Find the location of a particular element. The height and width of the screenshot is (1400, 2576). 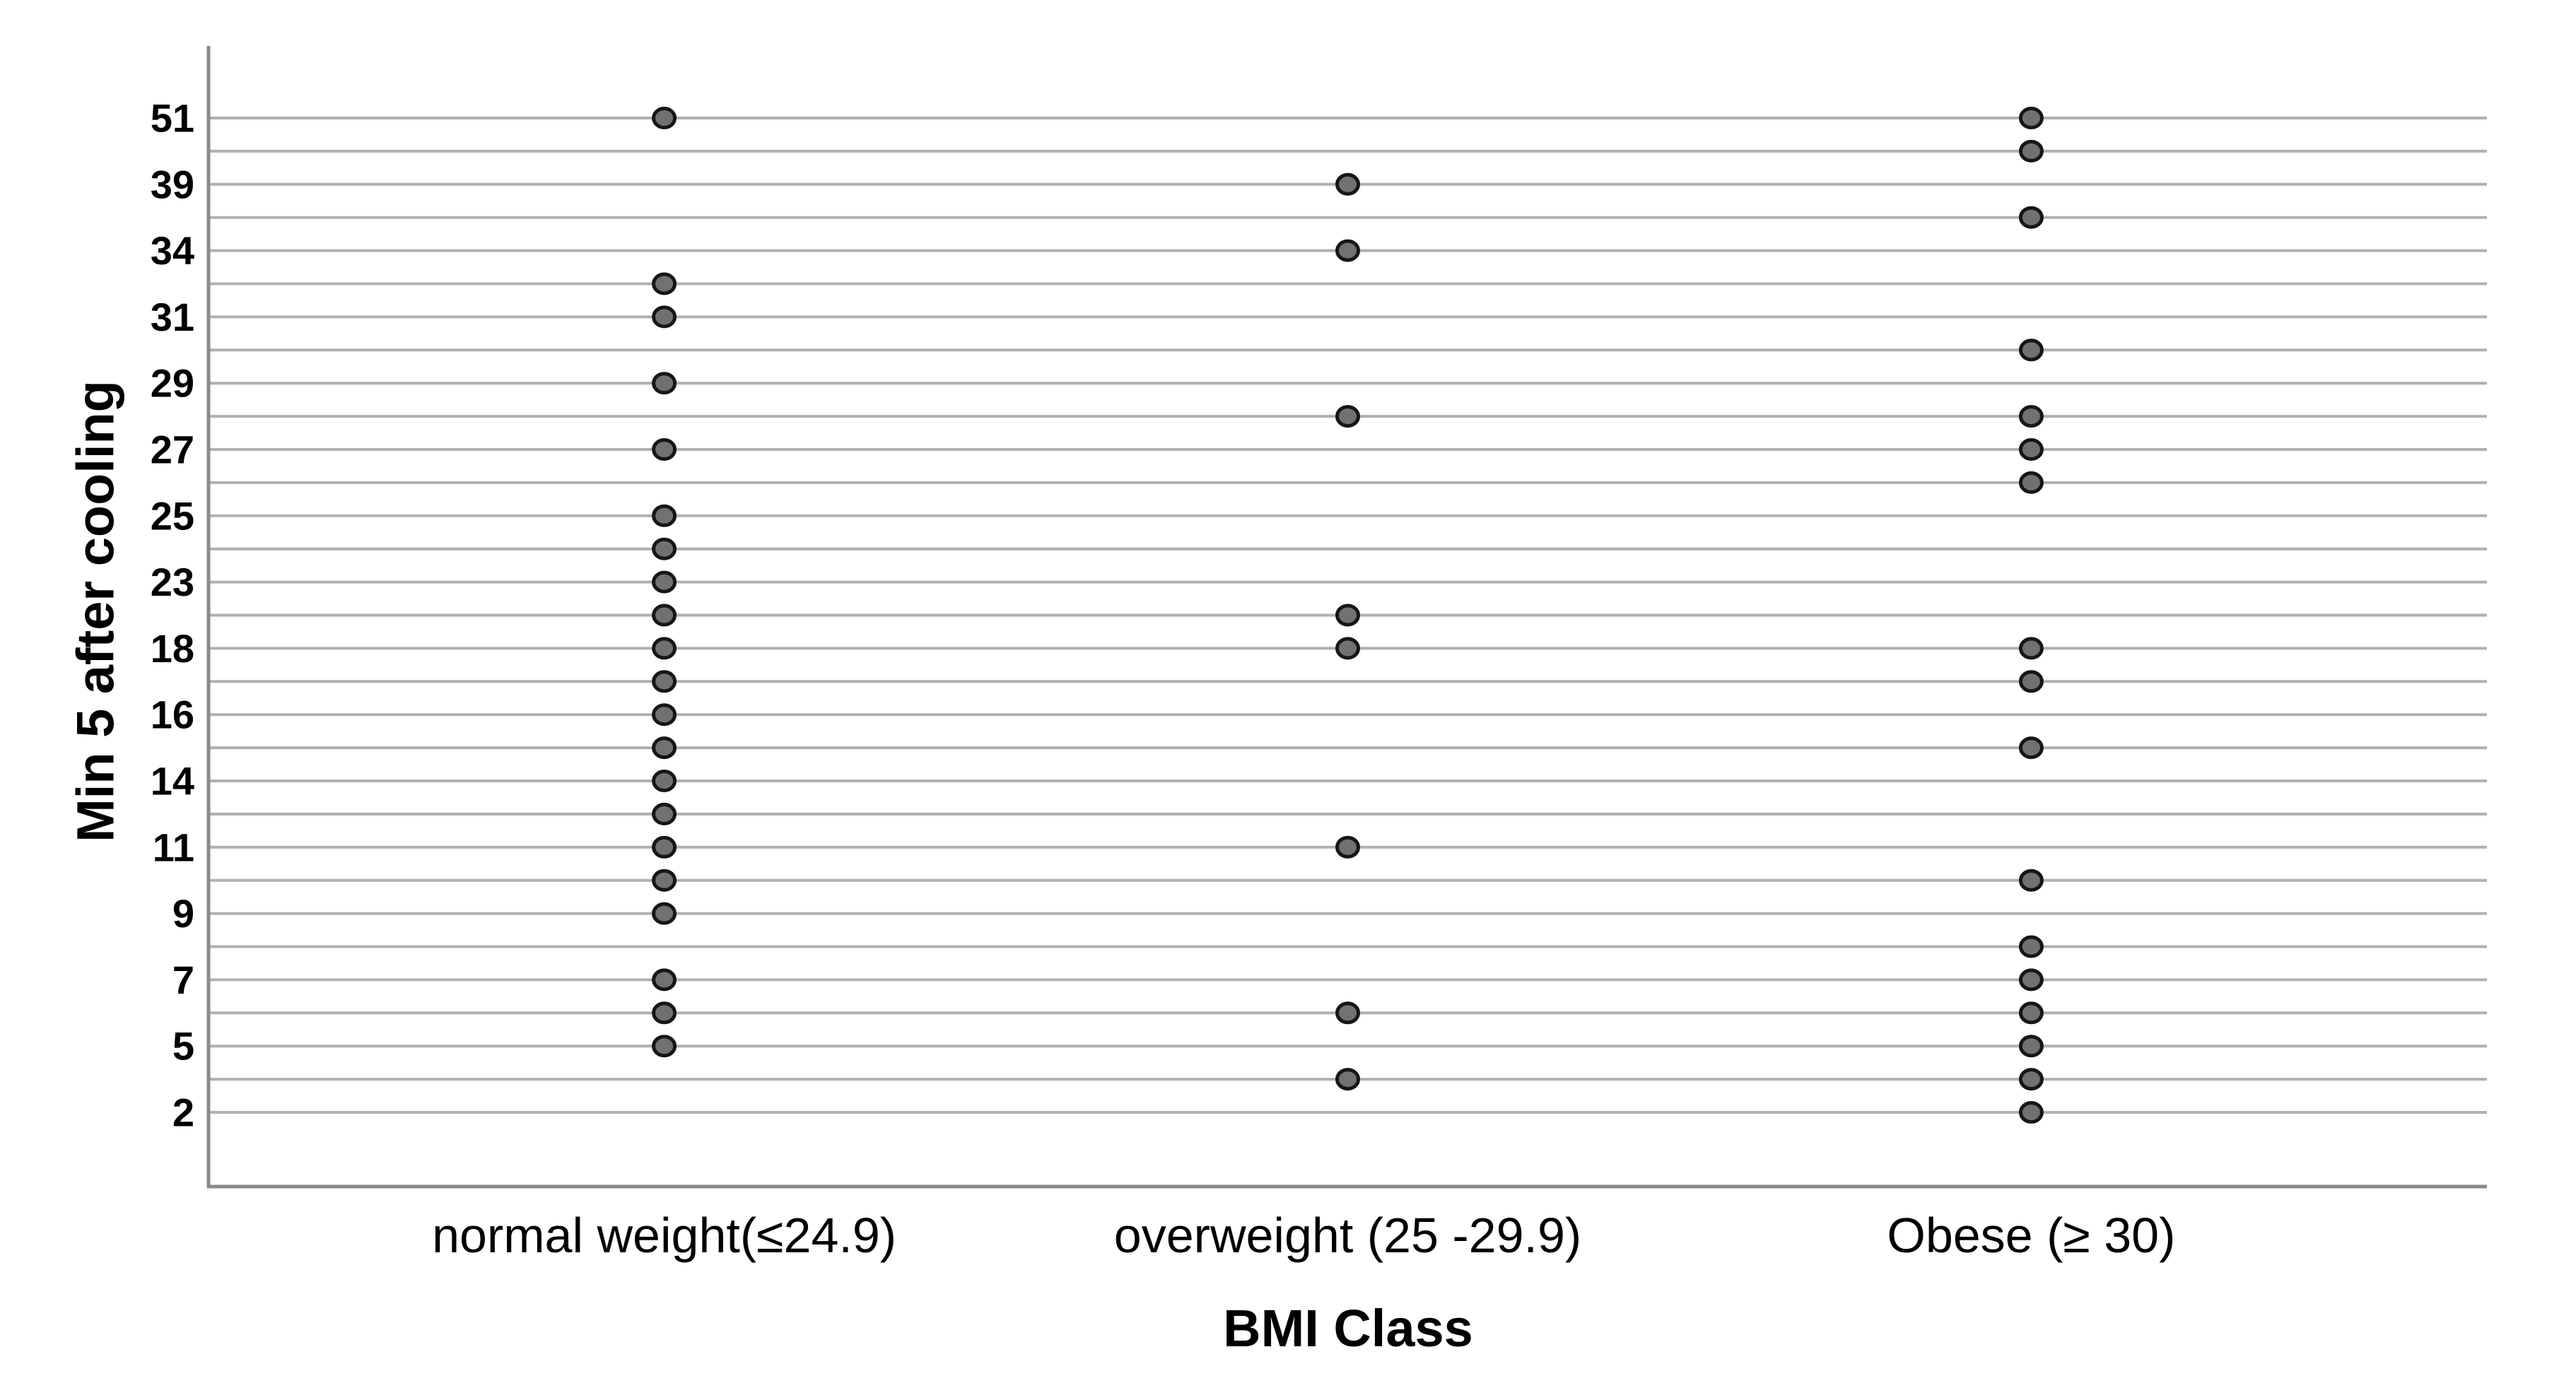

y-tick-label: 16 is located at coordinates (172, 715).